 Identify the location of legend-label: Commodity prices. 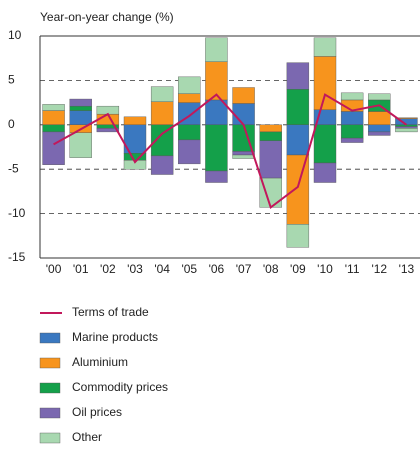
(120, 387).